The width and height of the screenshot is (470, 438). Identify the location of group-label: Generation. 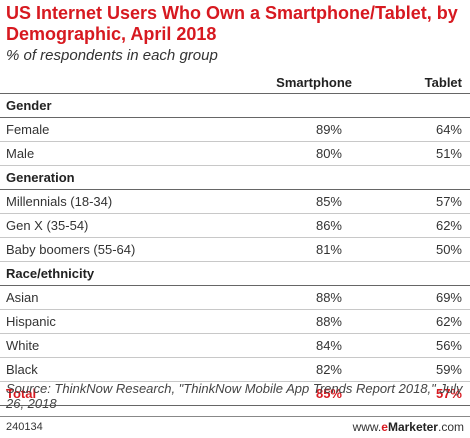
(235, 177).